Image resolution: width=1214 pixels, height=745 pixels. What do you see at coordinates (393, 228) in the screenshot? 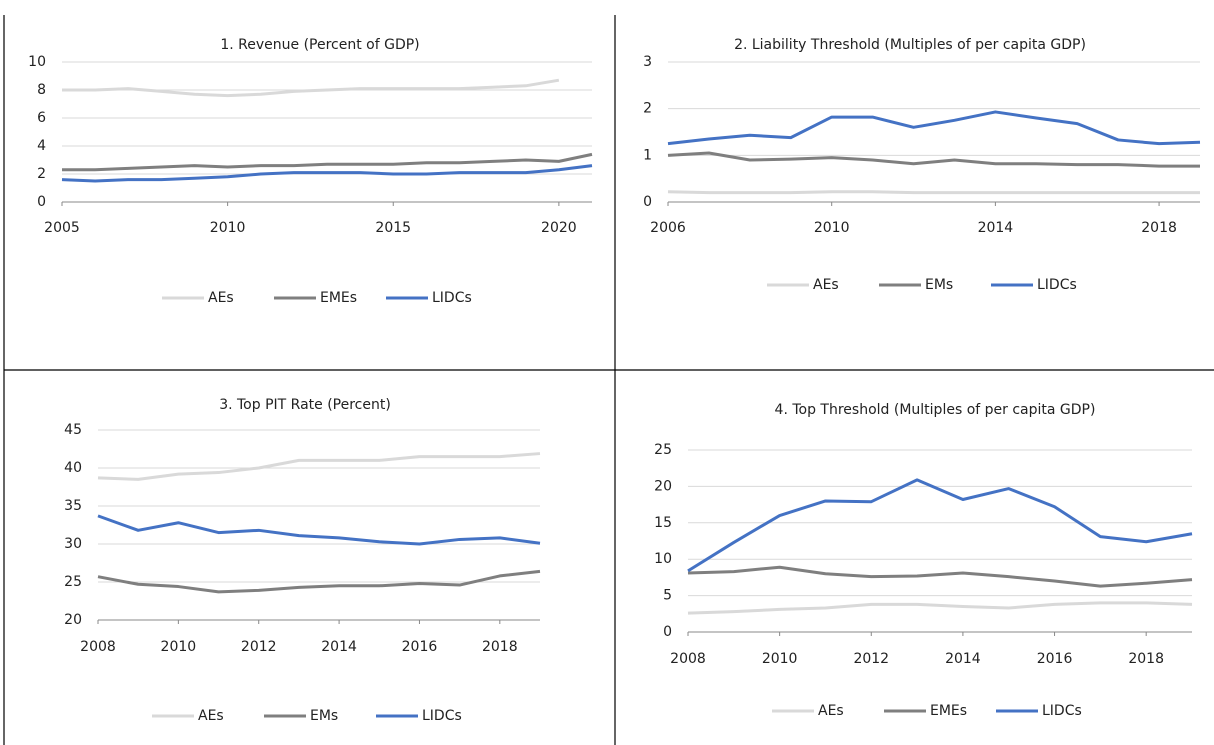
I see `x-tick-label: 2015` at bounding box center [393, 228].